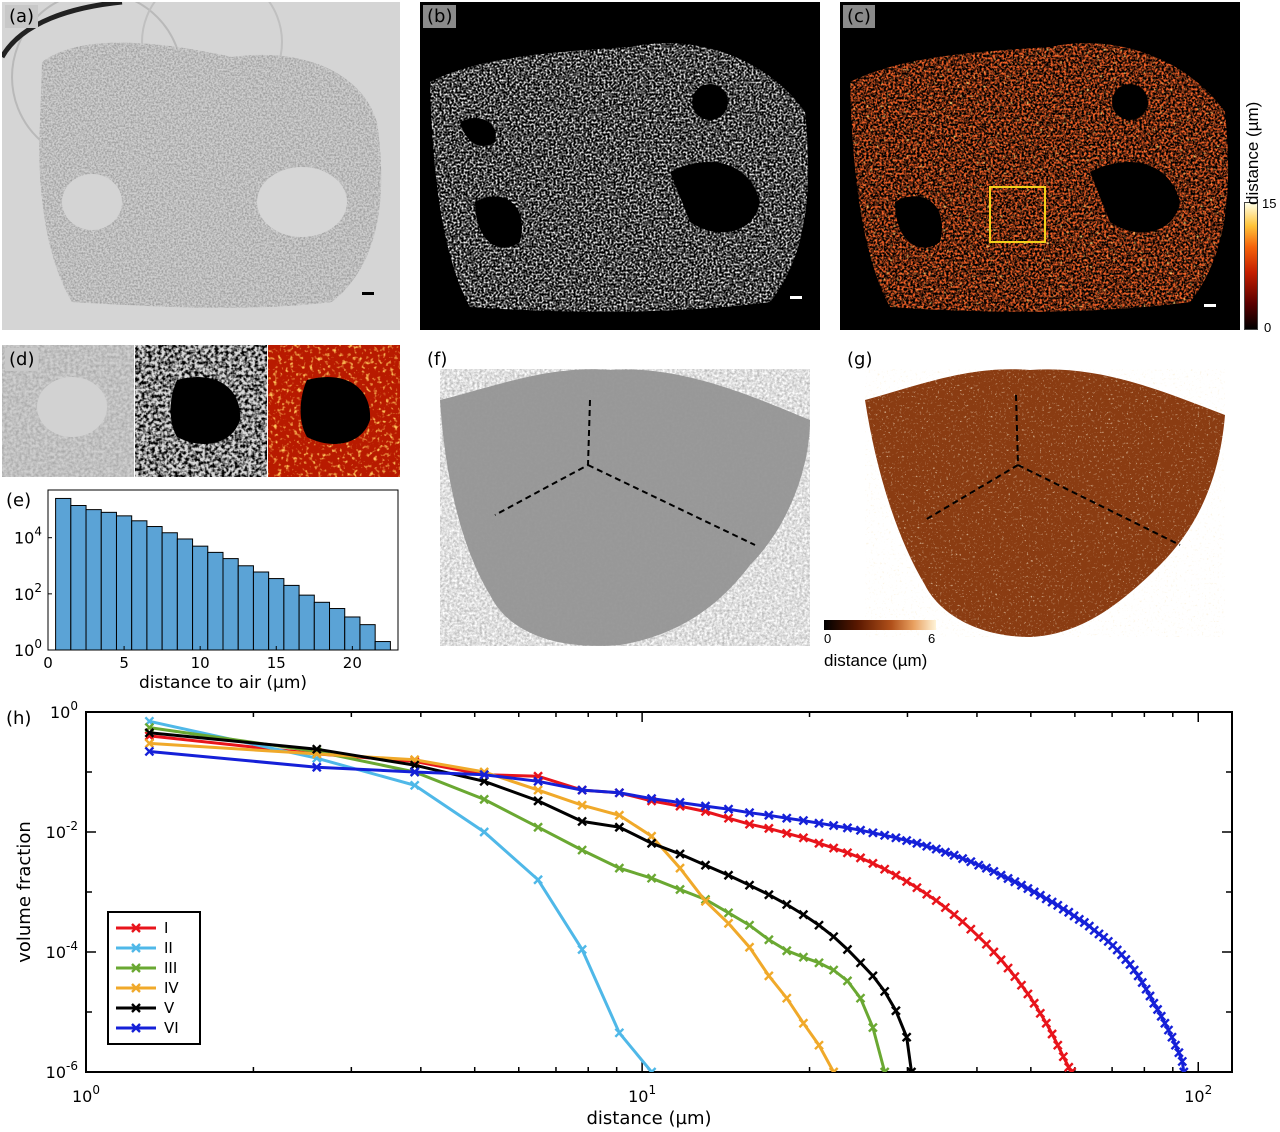 Image resolution: width=1280 pixels, height=1132 pixels. I want to click on panel-label-a: (a), so click(22, 16).